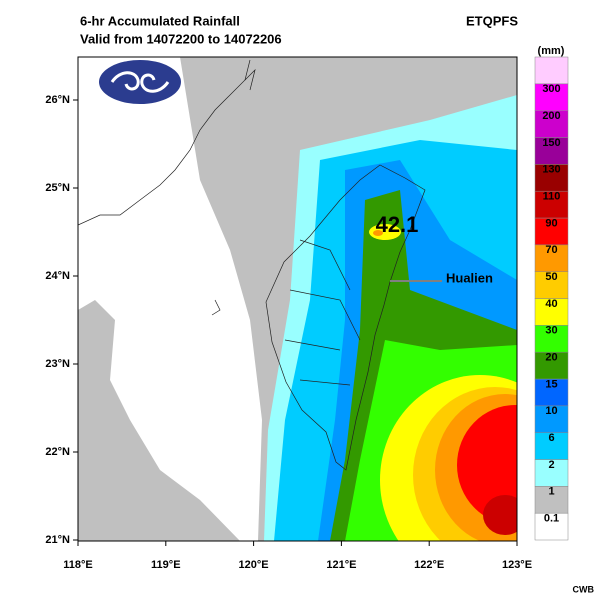  What do you see at coordinates (551, 277) in the screenshot?
I see `legend-label: 50` at bounding box center [551, 277].